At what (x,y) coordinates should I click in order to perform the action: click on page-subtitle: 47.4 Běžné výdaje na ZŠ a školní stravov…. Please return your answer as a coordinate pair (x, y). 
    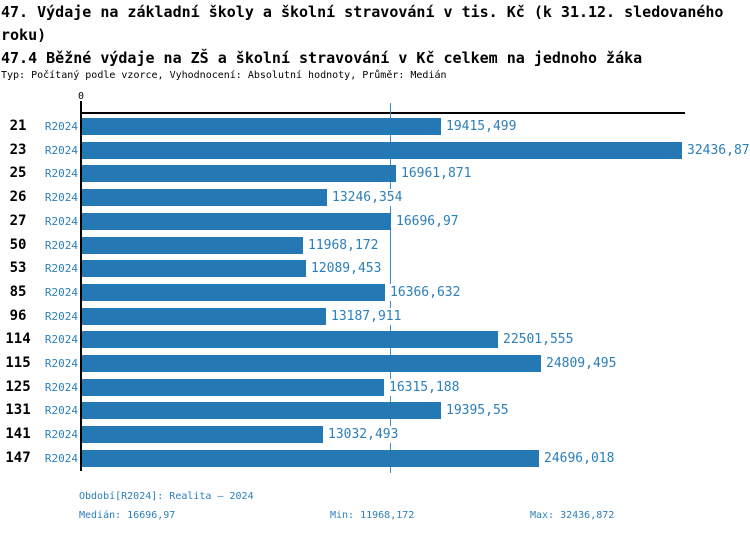
    Looking at the image, I should click on (322, 58).